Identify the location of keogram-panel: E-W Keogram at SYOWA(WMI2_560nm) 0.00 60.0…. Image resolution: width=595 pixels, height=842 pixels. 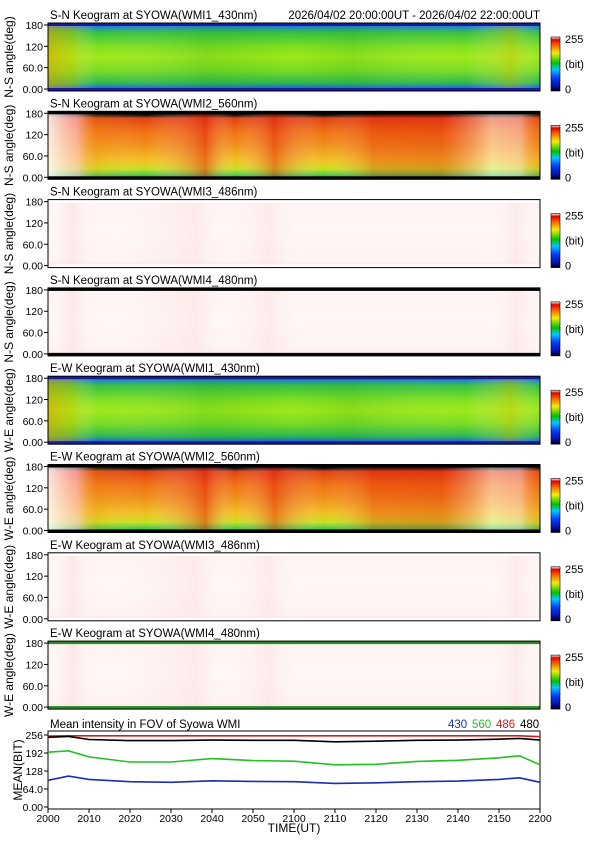
(293, 496).